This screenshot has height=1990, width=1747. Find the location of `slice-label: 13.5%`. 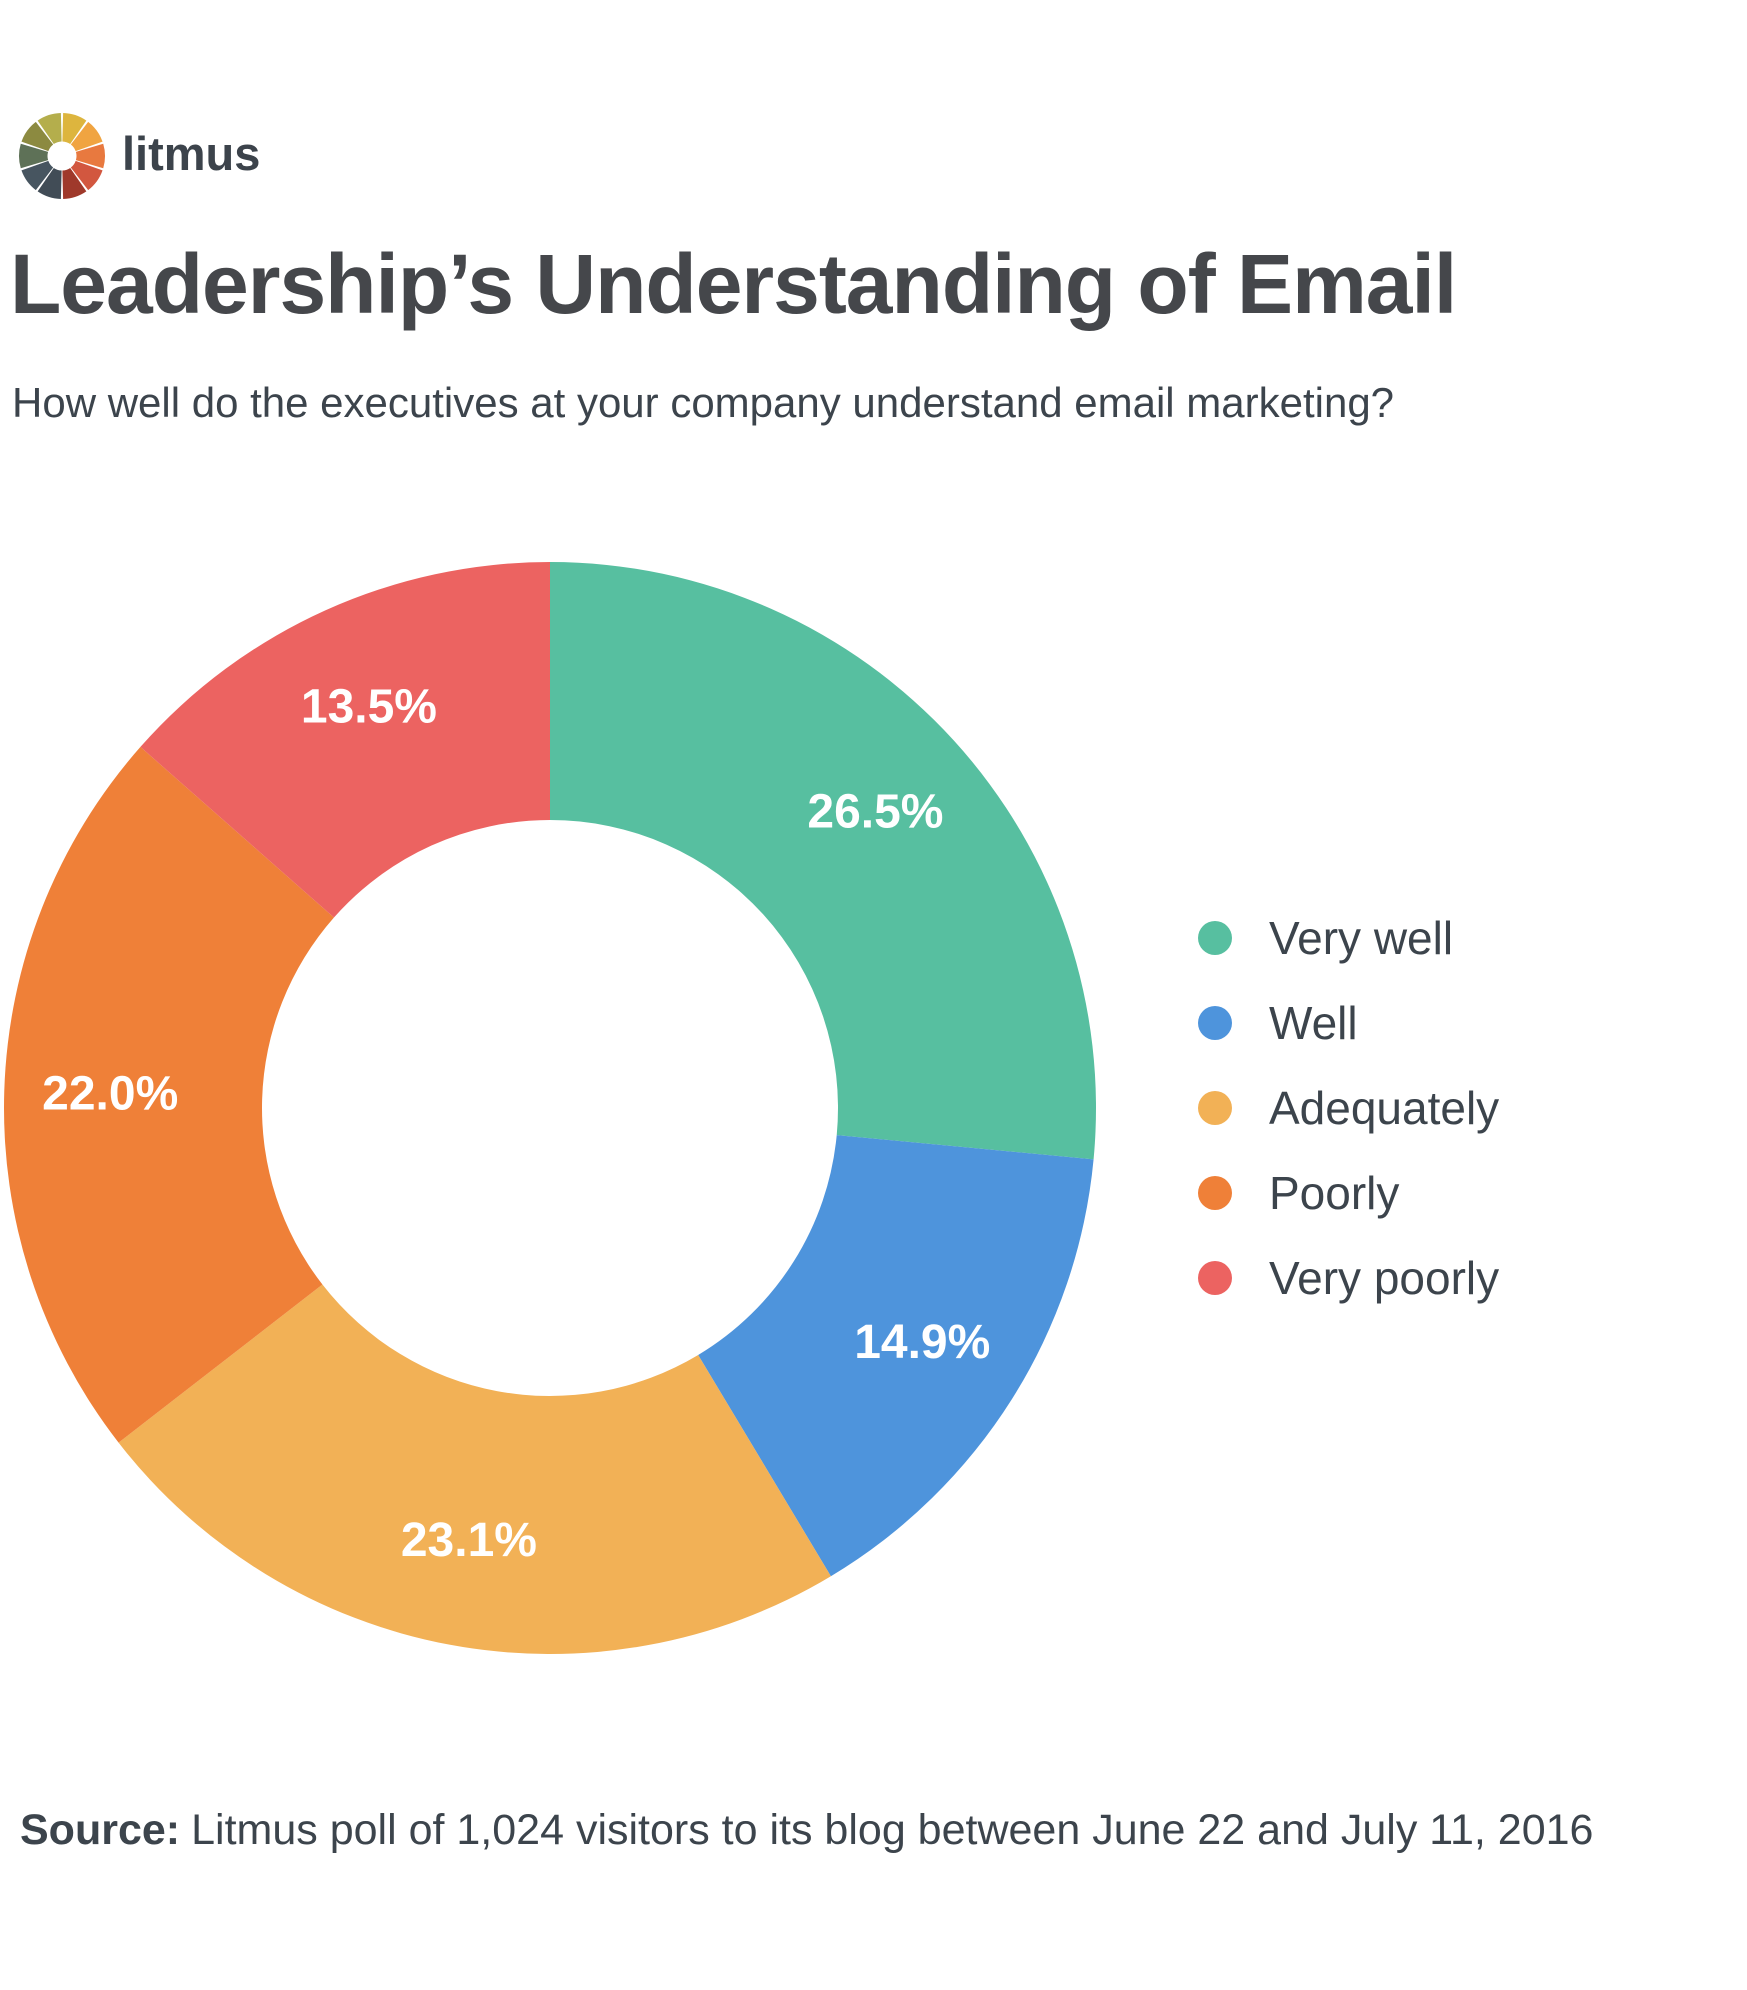

slice-label: 13.5% is located at coordinates (369, 706).